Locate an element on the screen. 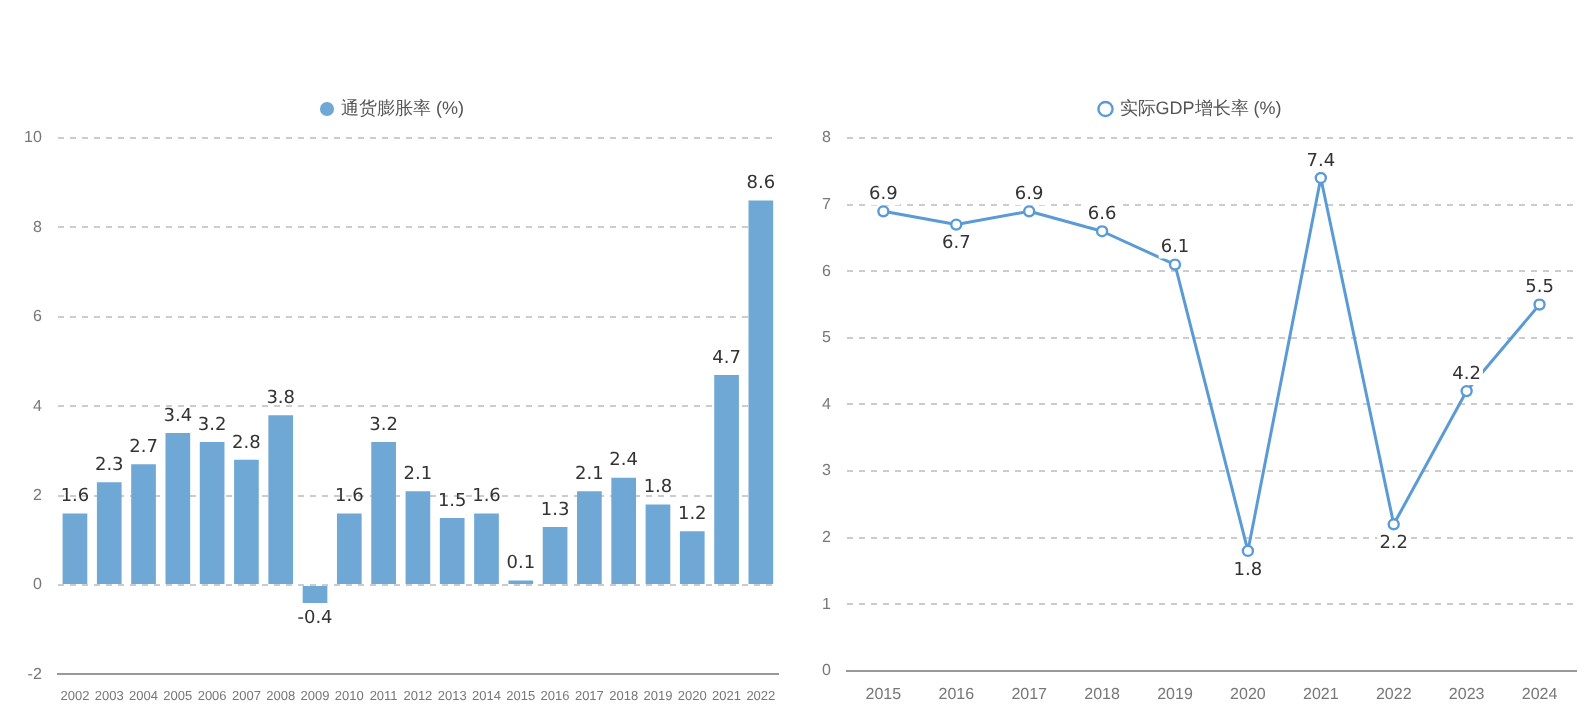 The image size is (1596, 718). y-tick-label: -2 is located at coordinates (35, 673).